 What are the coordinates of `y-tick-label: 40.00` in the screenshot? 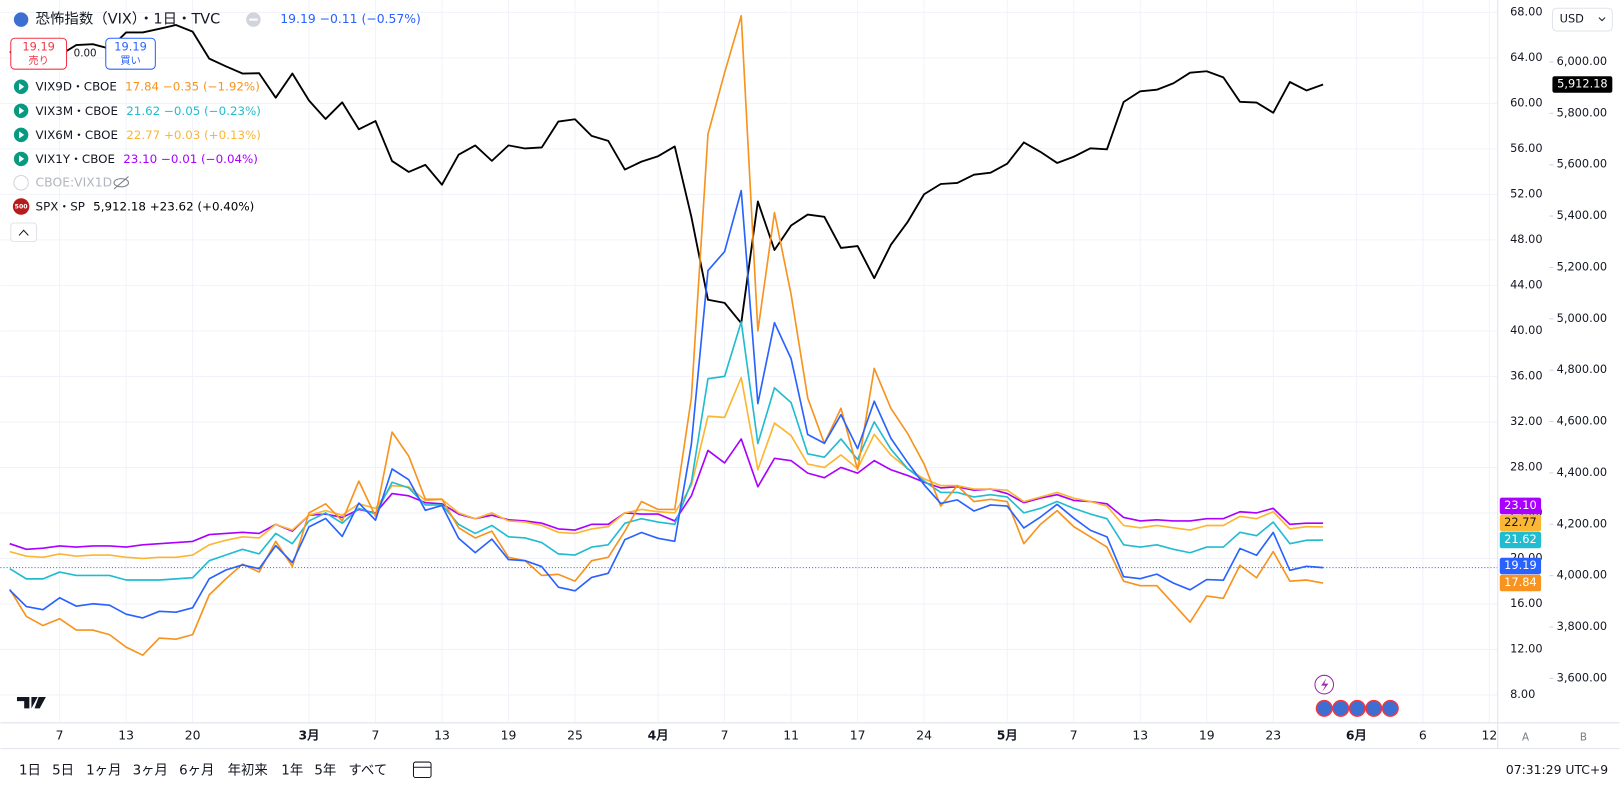 It's located at (1526, 330).